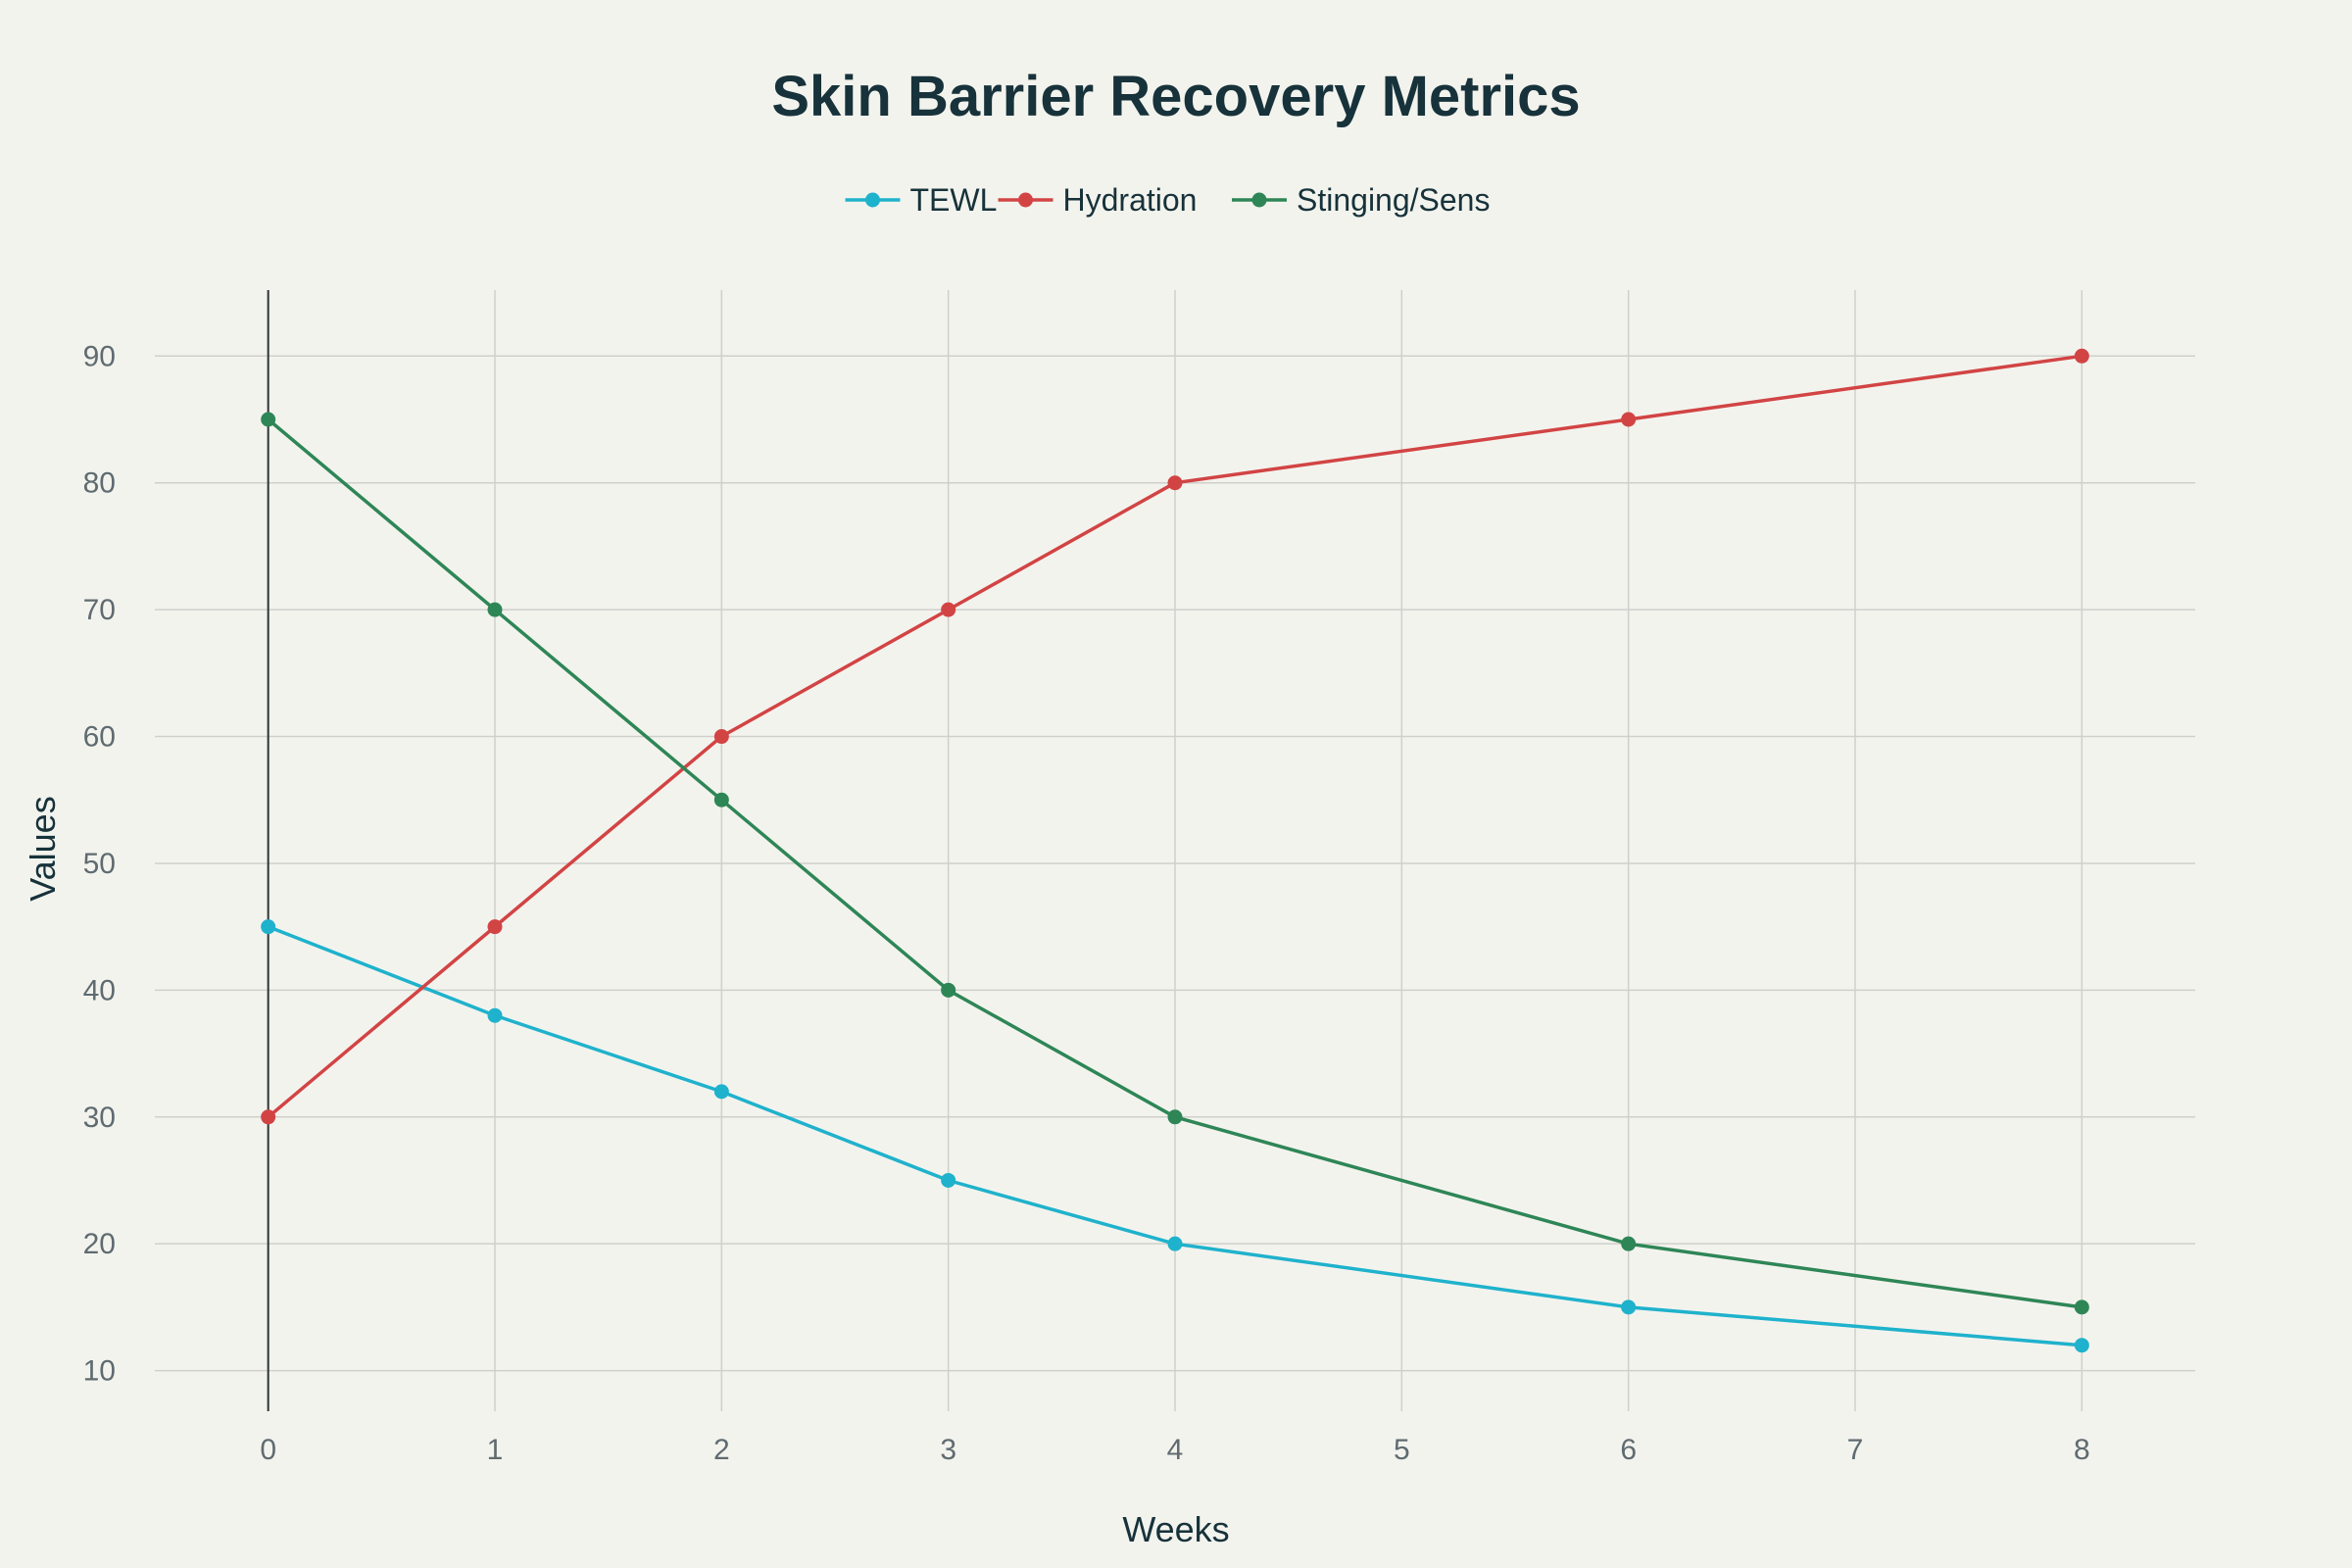  What do you see at coordinates (721, 1450) in the screenshot?
I see `x-tick-label: 2` at bounding box center [721, 1450].